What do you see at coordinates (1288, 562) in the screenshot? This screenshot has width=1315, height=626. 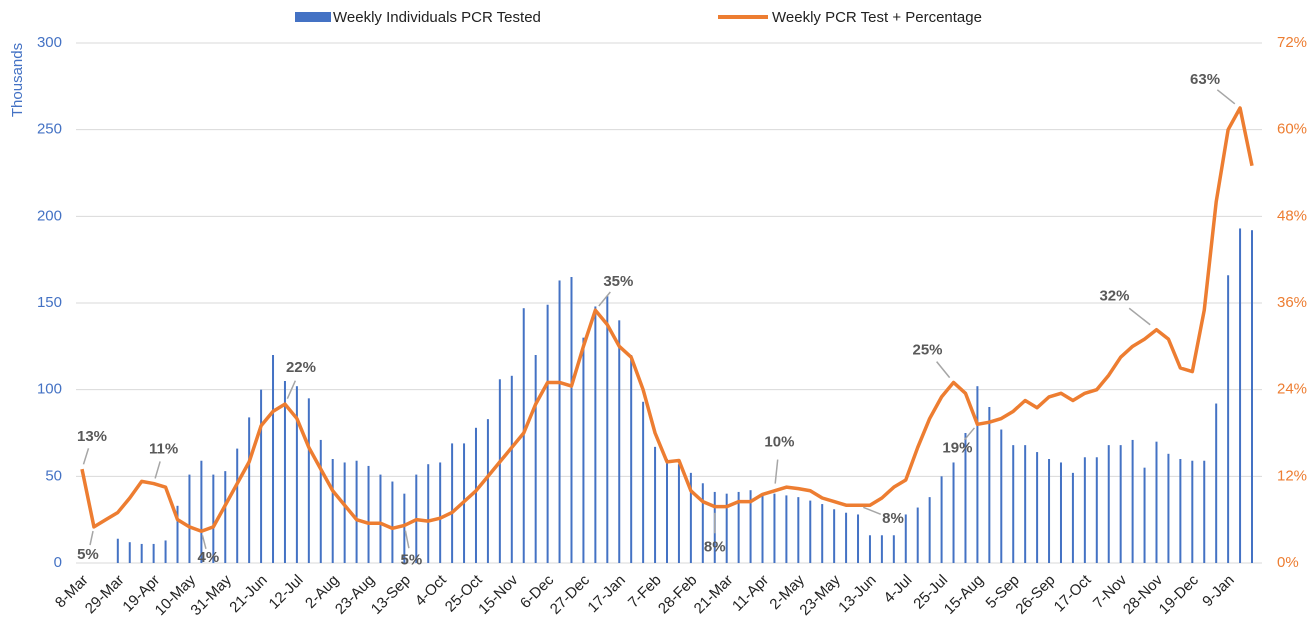 I see `y2-tick-label: 0%` at bounding box center [1288, 562].